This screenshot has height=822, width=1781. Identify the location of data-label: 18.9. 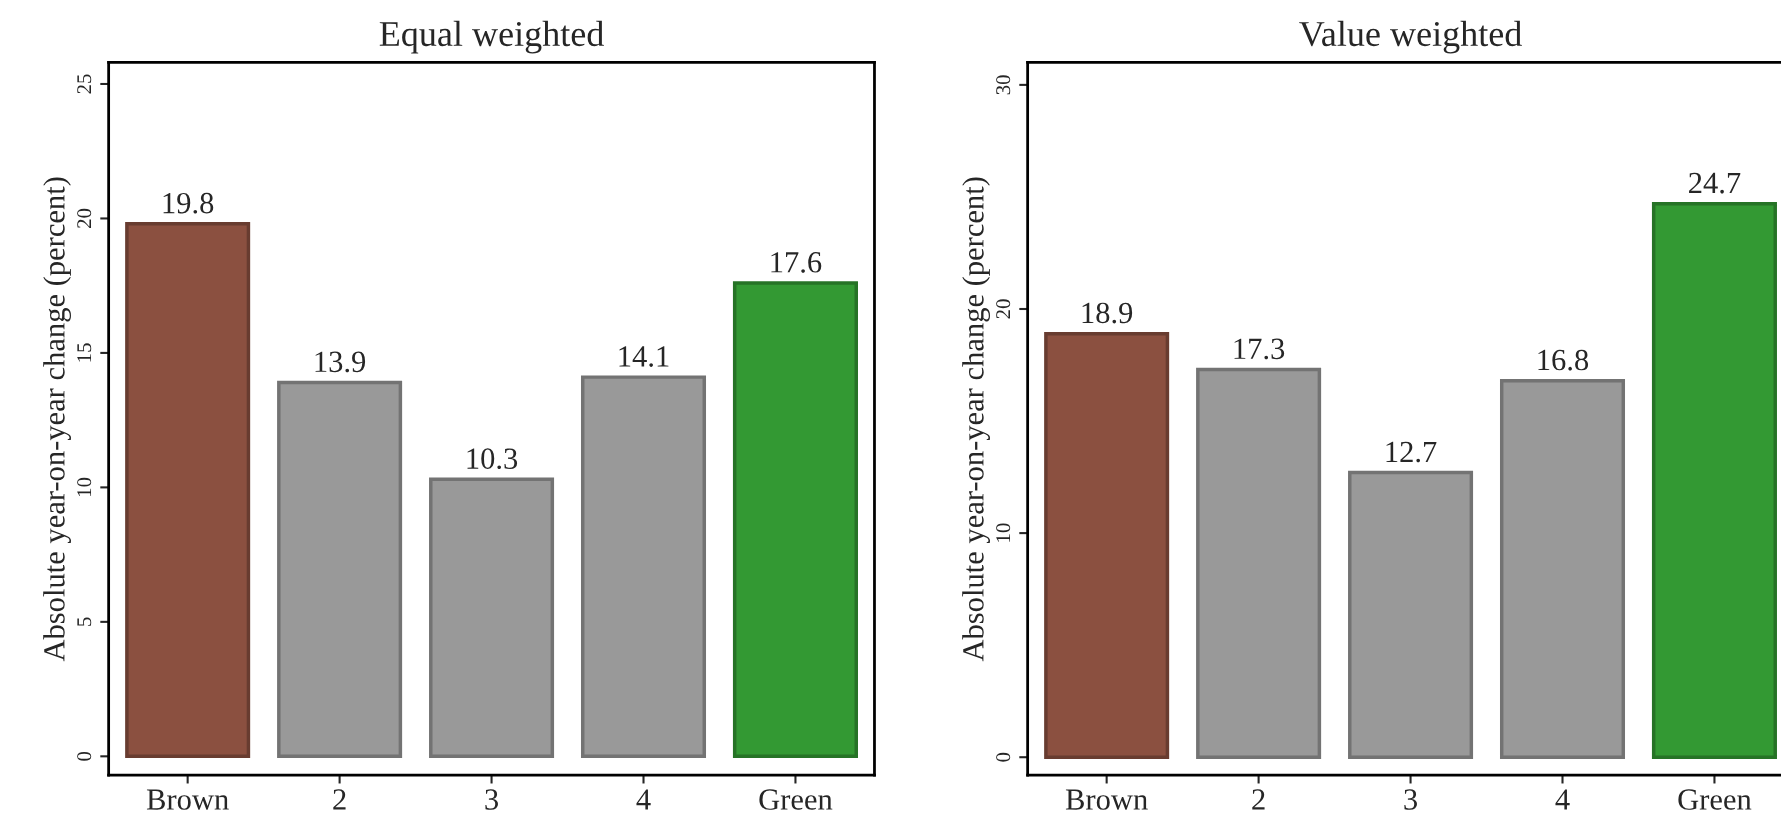
(1107, 313).